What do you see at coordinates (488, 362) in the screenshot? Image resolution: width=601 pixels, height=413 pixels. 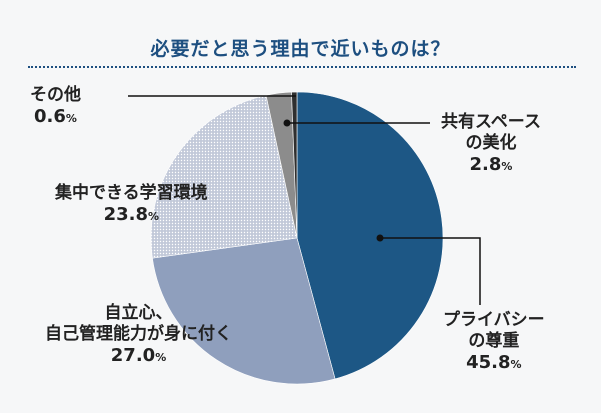 I see `label-privacy-pct: 45.8` at bounding box center [488, 362].